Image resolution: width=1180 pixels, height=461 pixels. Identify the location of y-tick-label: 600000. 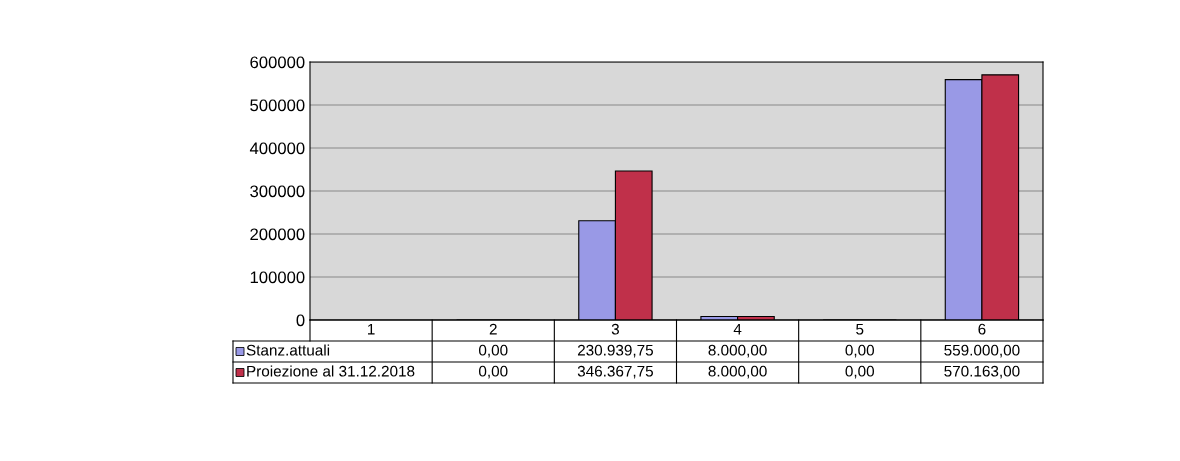
(277, 62).